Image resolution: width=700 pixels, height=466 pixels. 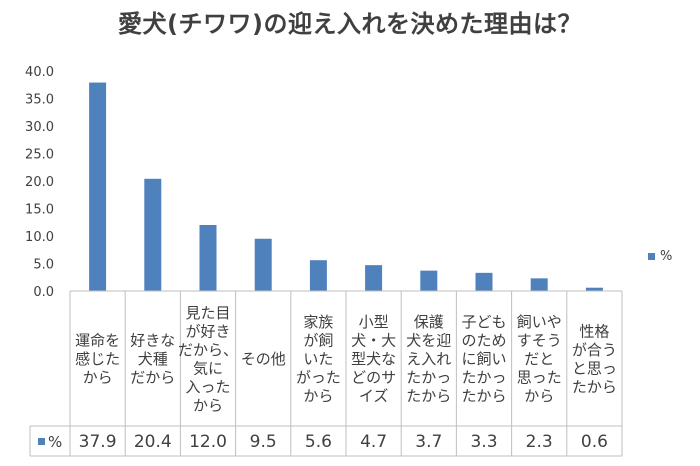 What do you see at coordinates (39, 237) in the screenshot?
I see `y-tick-label: 10.0` at bounding box center [39, 237].